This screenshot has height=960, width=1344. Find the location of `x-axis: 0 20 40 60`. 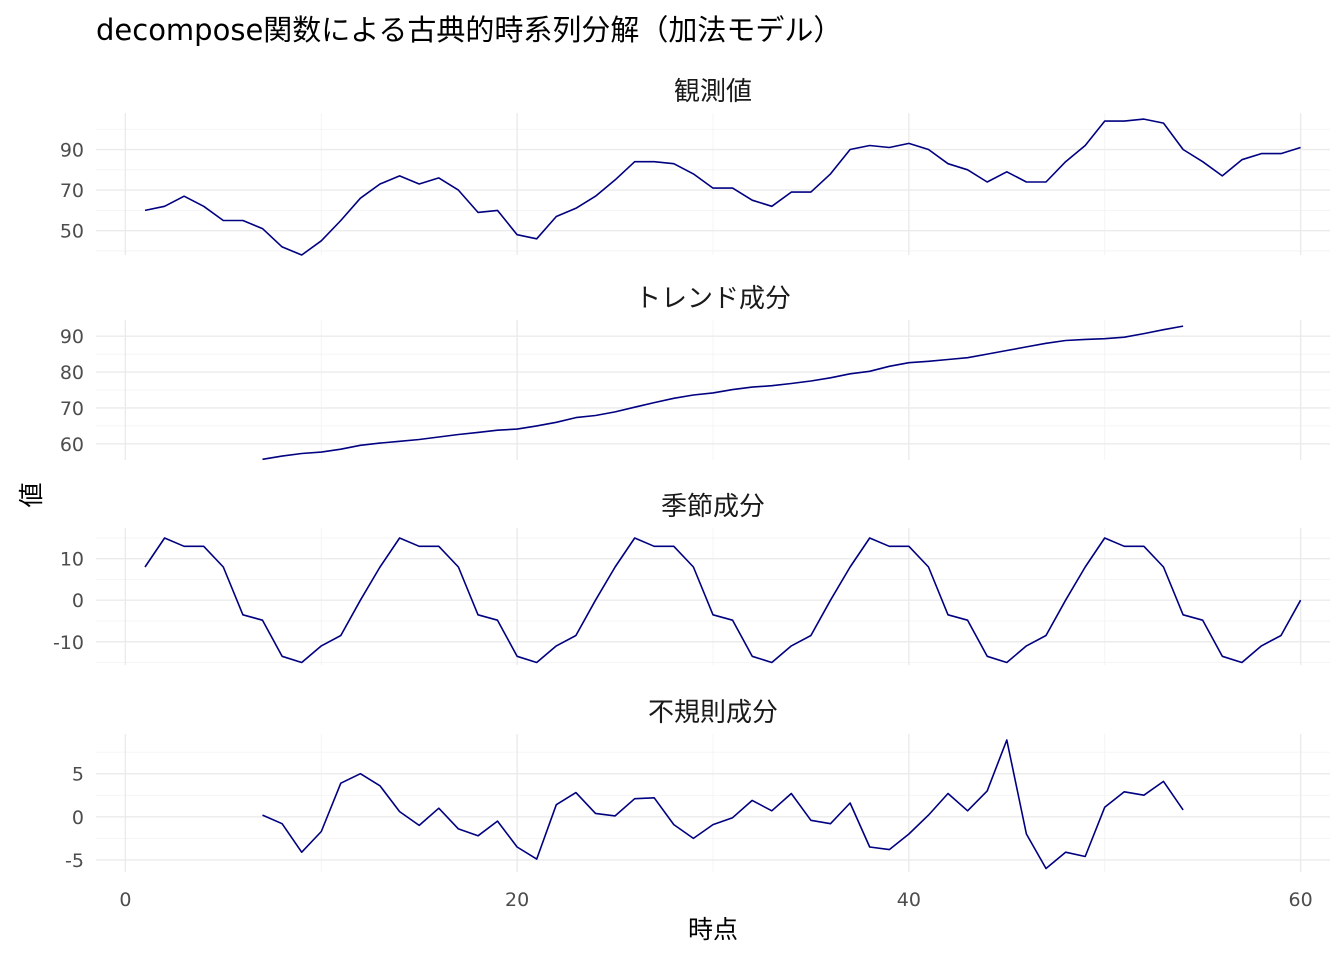

x-axis: 0 20 40 60 is located at coordinates (715, 900).